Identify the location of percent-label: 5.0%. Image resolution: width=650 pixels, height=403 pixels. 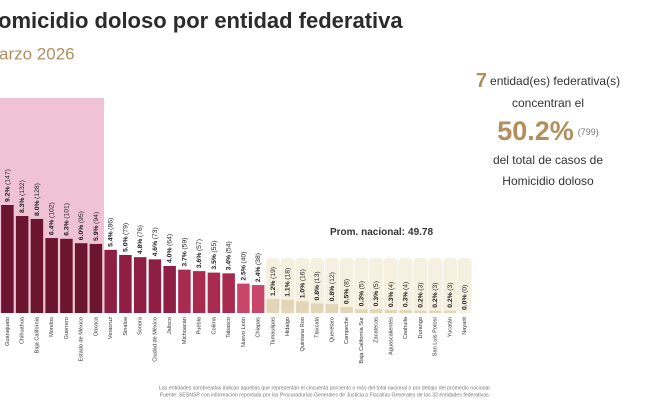
(125, 243).